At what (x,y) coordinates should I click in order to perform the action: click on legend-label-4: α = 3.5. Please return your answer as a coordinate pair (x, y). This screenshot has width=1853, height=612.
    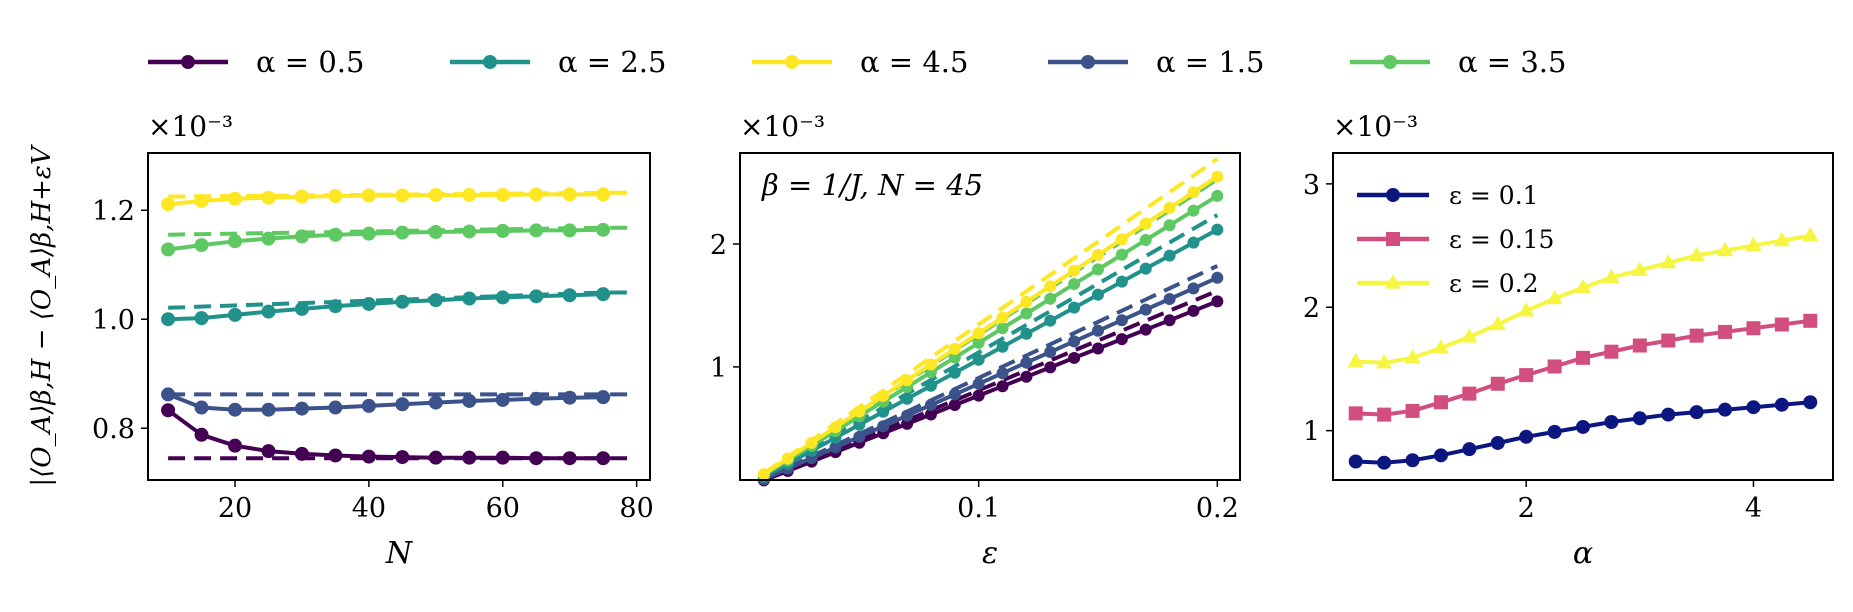
    Looking at the image, I should click on (1512, 62).